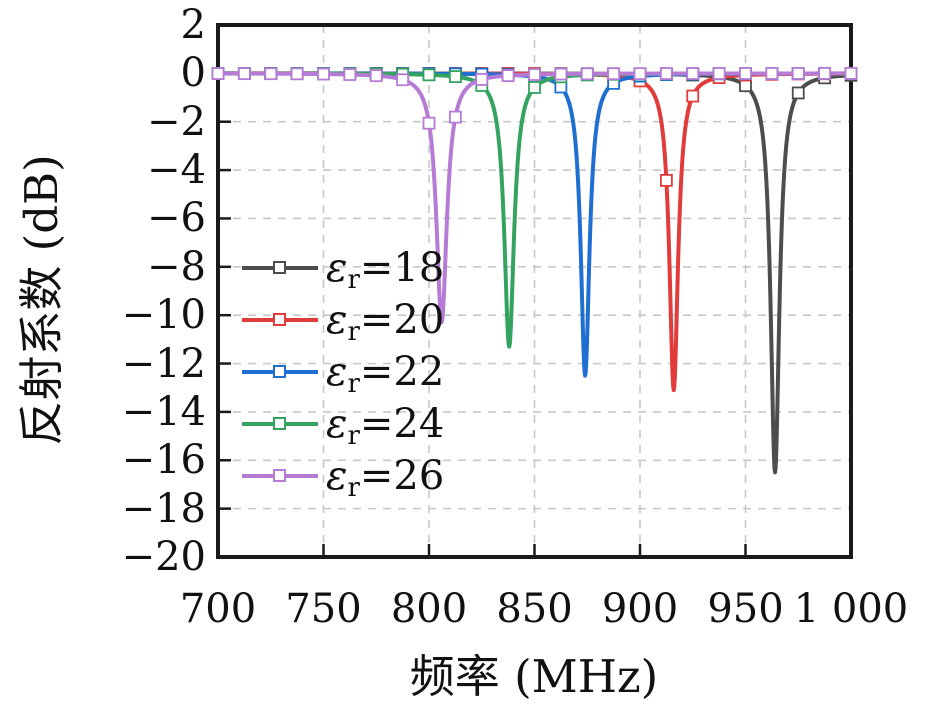  Describe the element at coordinates (193, 73) in the screenshot. I see `y-tick-label: 0` at that location.